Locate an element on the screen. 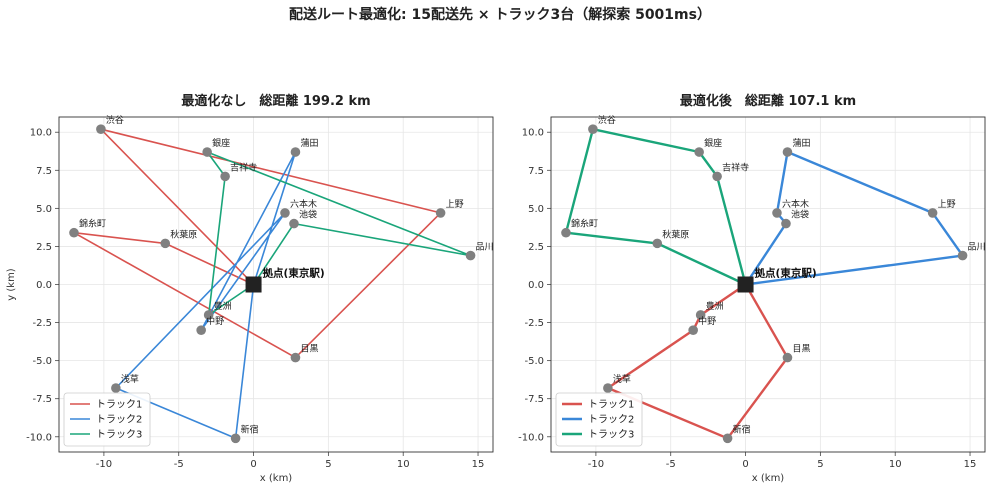 This screenshot has width=1000, height=494. stop-label: 吉祥寺 is located at coordinates (243, 167).